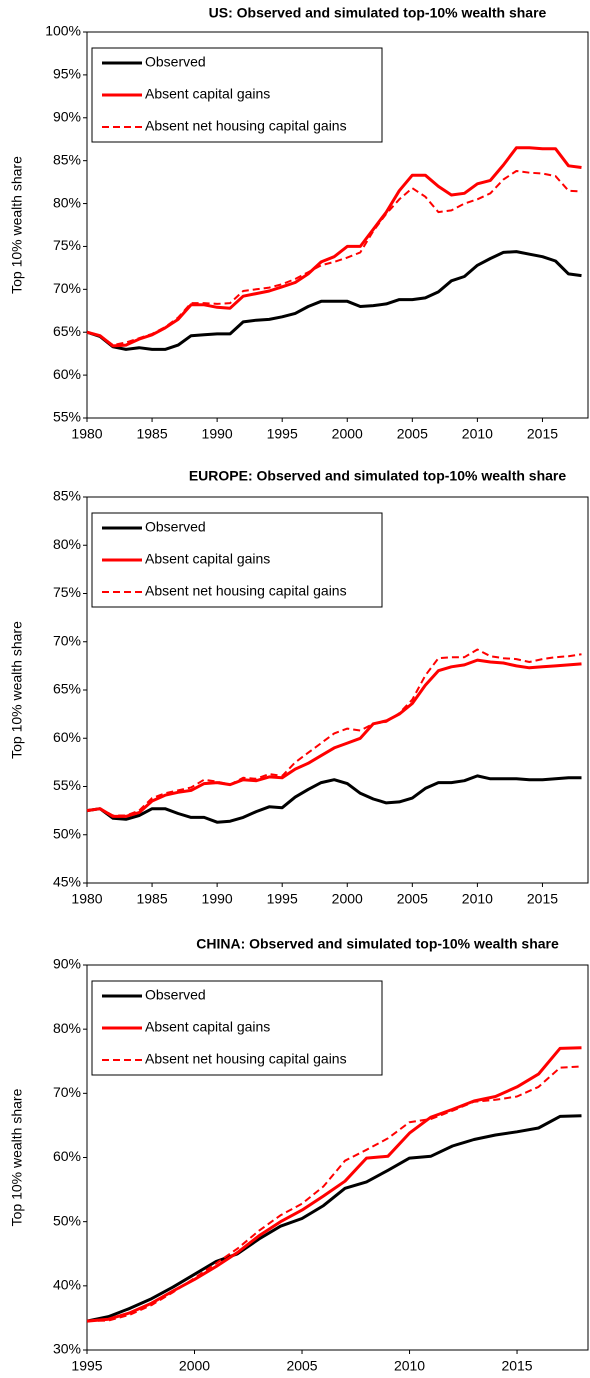 This screenshot has height=1378, width=590. What do you see at coordinates (67, 74) in the screenshot?
I see `y-tick-label: 95%` at bounding box center [67, 74].